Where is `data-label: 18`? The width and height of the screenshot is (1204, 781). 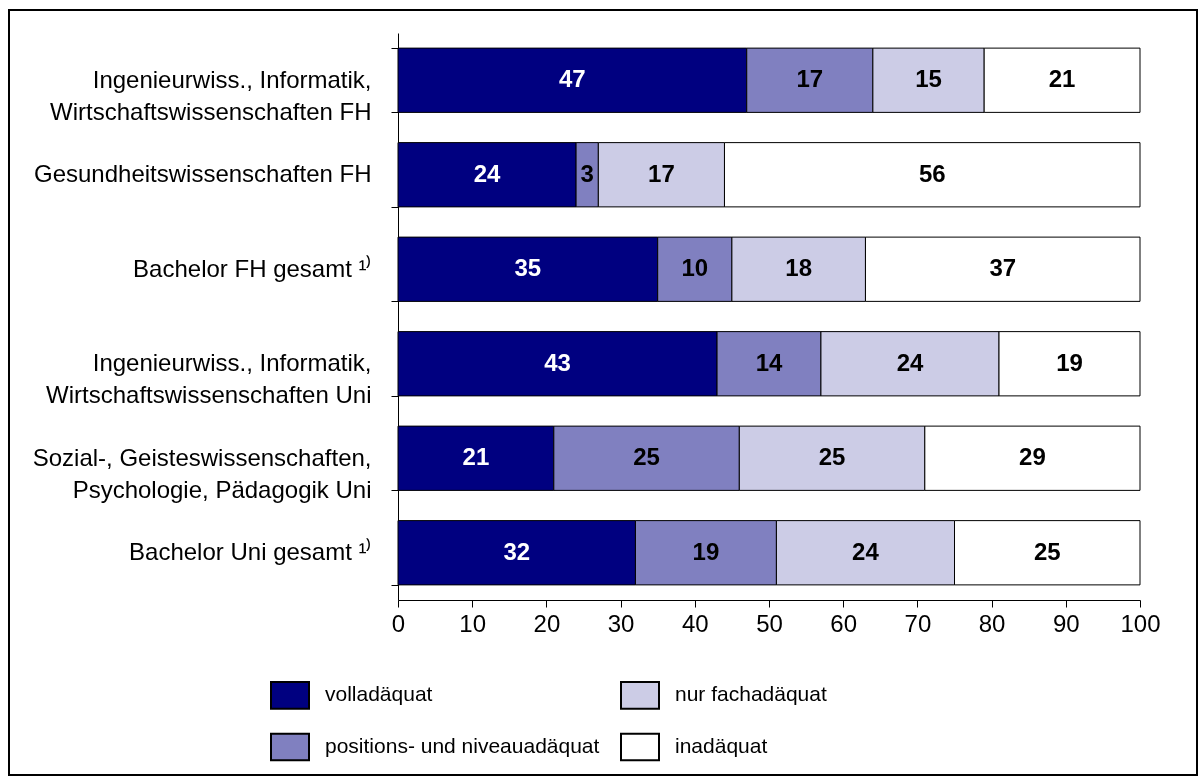 data-label: 18 is located at coordinates (799, 268).